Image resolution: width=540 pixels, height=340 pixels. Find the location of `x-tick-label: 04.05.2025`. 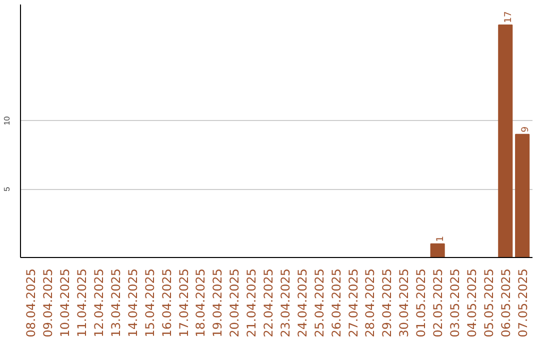

x-tick-label: 04.05.2025 is located at coordinates (471, 303).